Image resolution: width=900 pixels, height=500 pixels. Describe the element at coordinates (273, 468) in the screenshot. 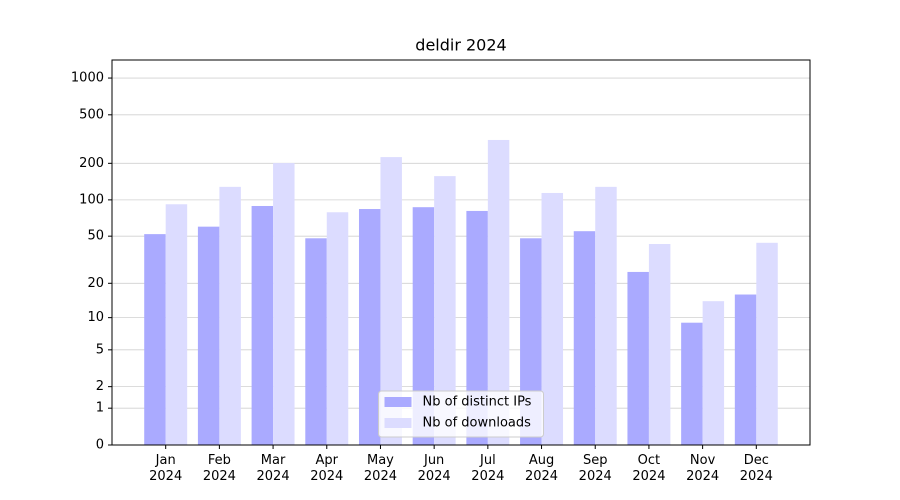

I see `x-tick-label: Mar 2024` at that location.